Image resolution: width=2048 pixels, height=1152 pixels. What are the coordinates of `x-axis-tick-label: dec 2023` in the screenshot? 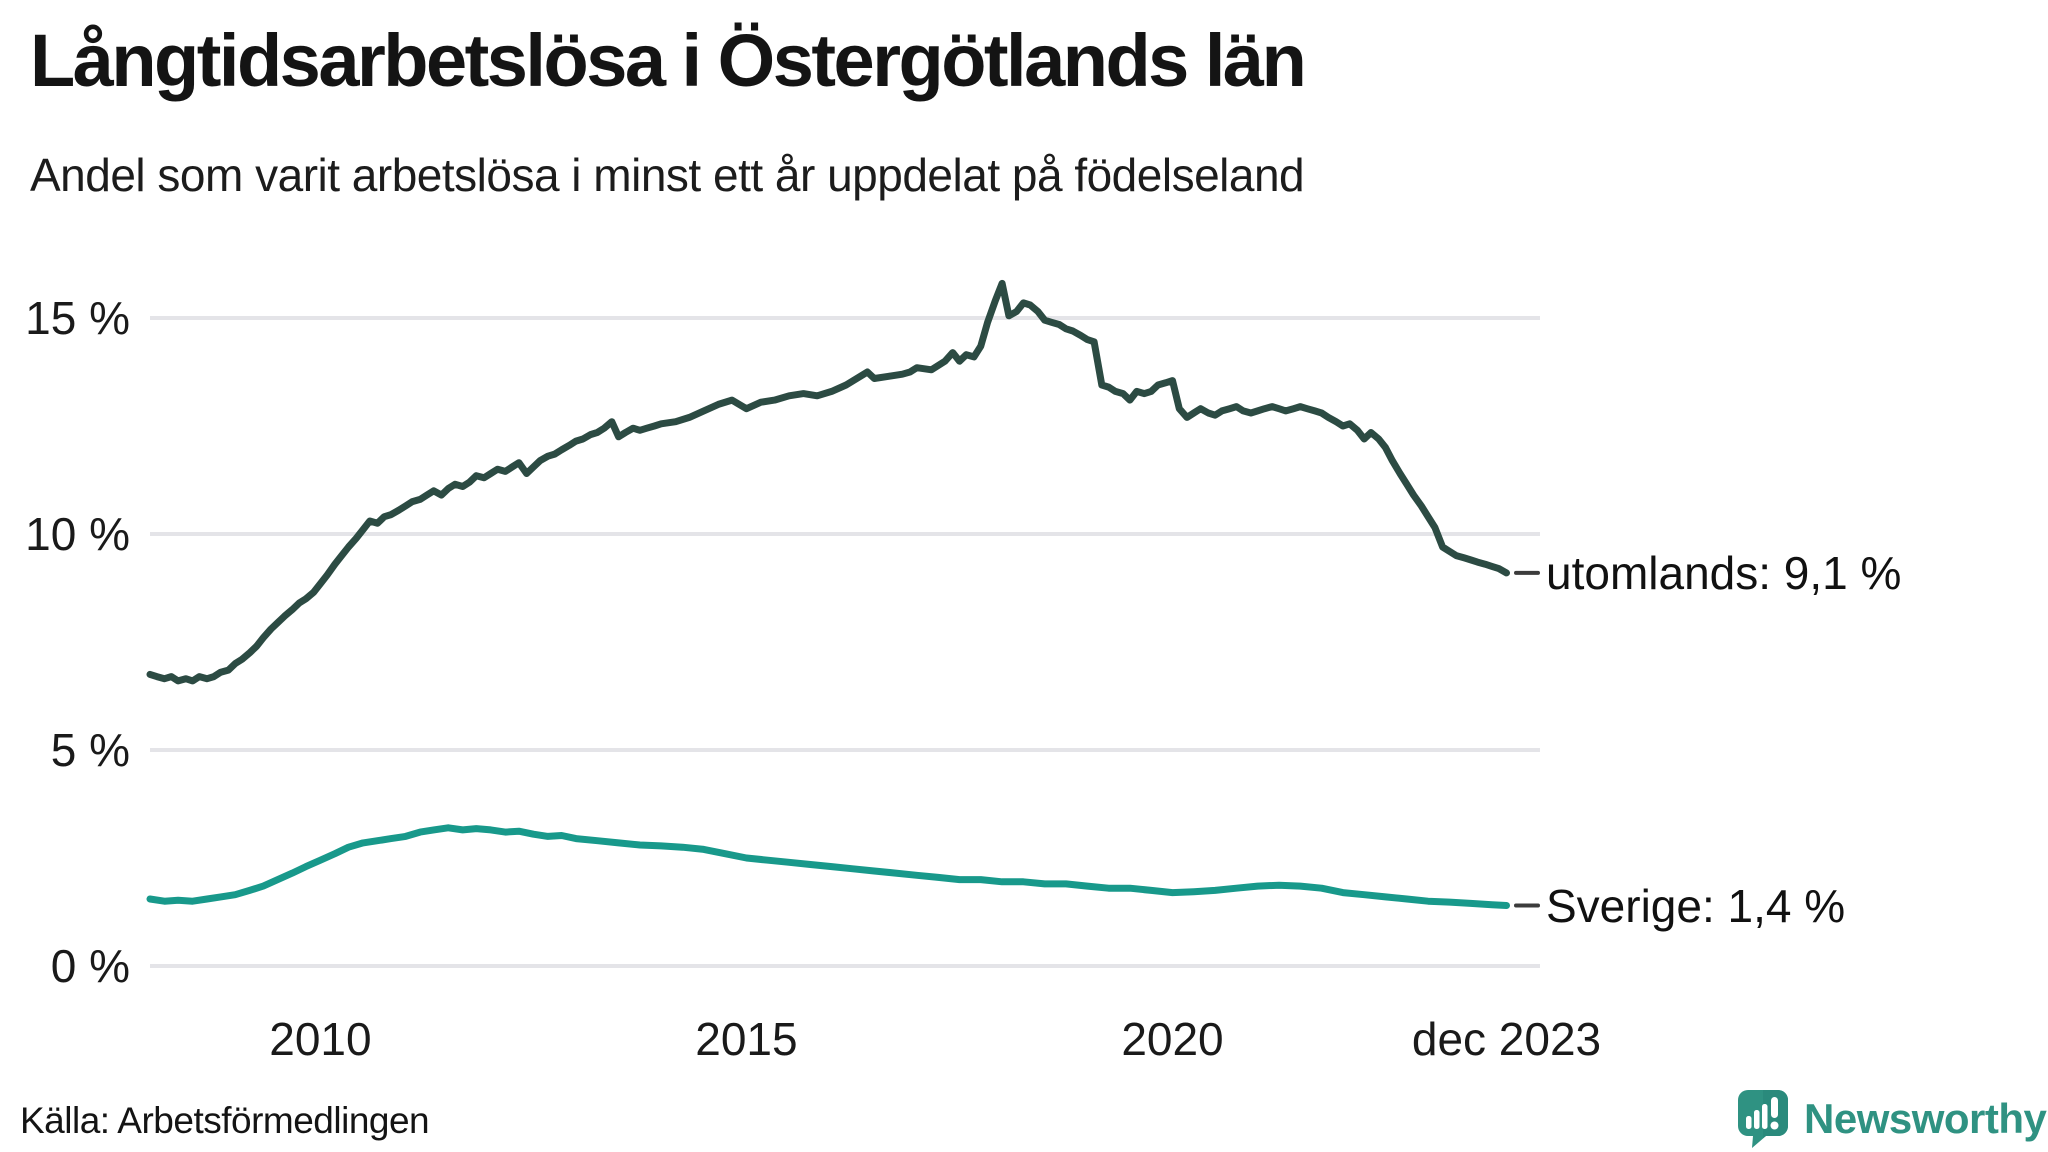 It's located at (1506, 1039).